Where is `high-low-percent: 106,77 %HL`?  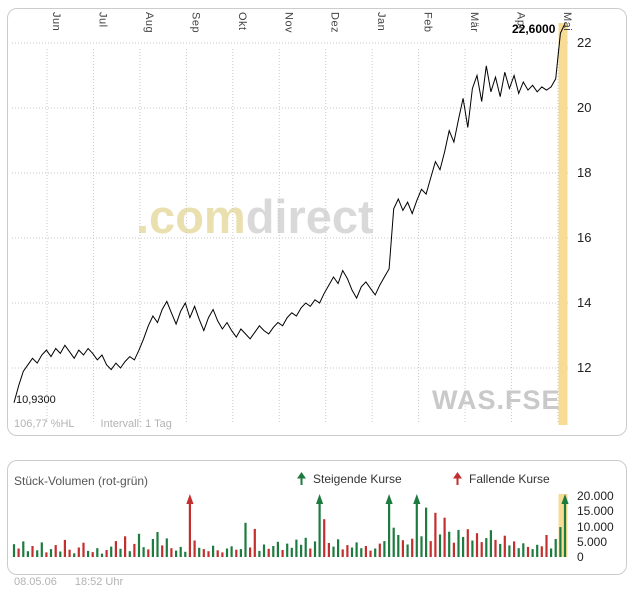
high-low-percent: 106,77 %HL is located at coordinates (44, 424).